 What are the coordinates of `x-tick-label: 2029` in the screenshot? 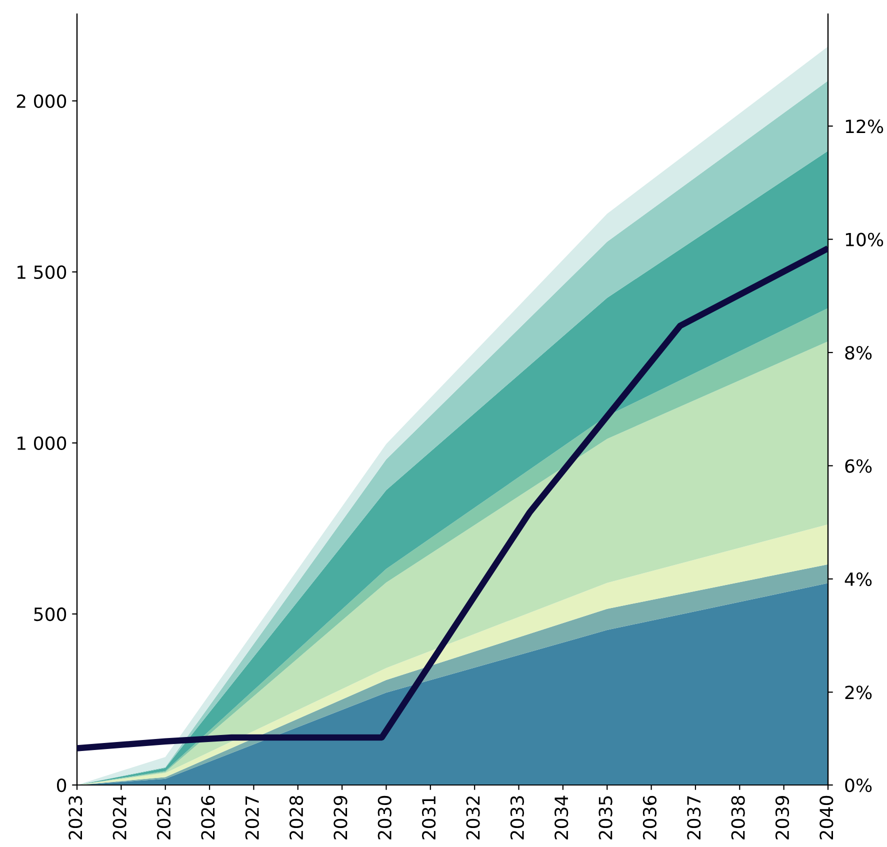 It's located at (341, 818).